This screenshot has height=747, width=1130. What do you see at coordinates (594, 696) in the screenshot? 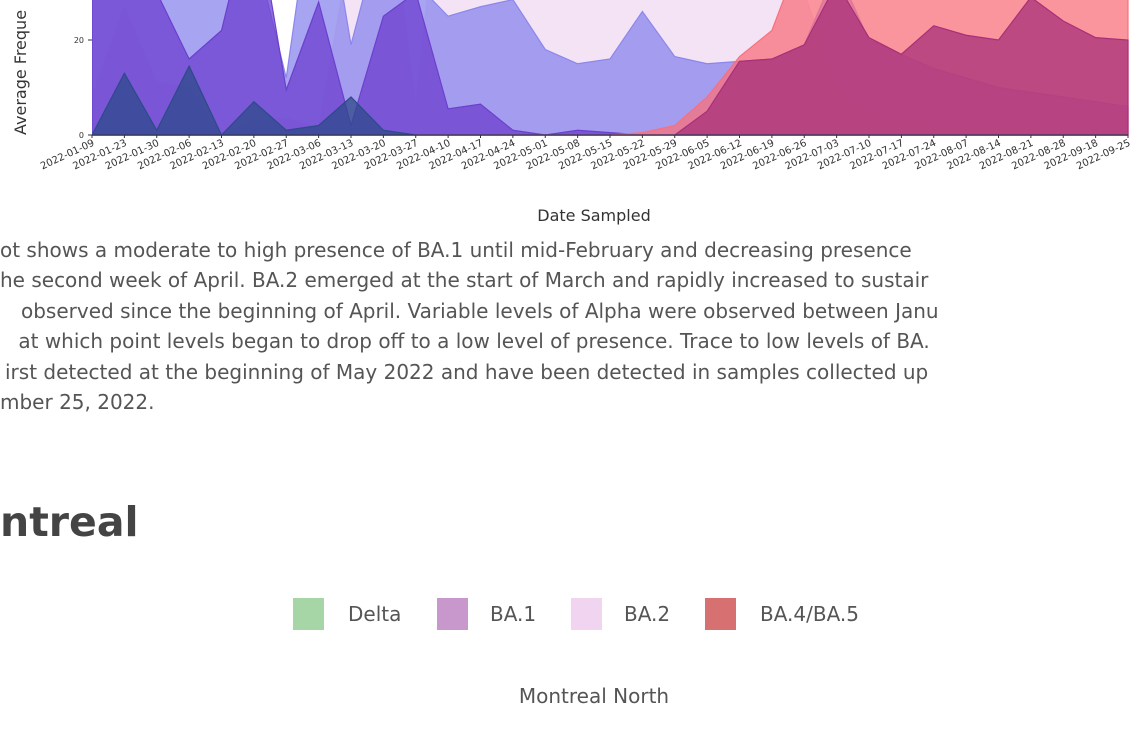
I see `chart-subtitle: Montreal North` at bounding box center [594, 696].